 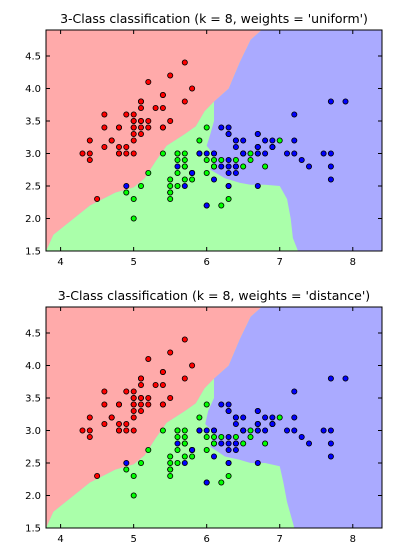 What do you see at coordinates (280, 539) in the screenshot?
I see `x-tick-label: 7` at bounding box center [280, 539].